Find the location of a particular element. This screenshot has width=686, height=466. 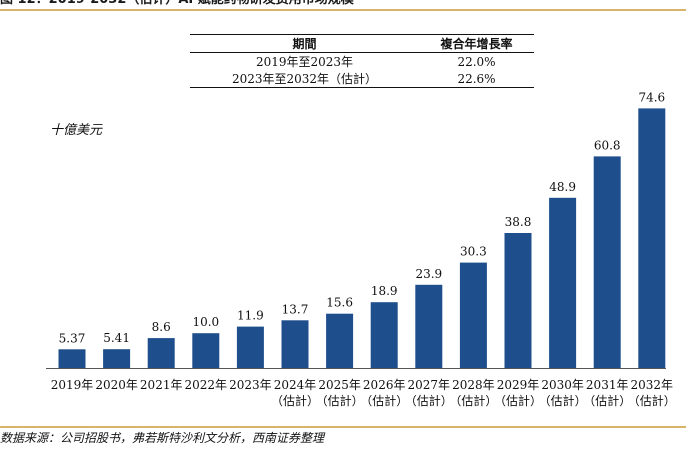

cagr-row-rate: 22.6% is located at coordinates (476, 79).